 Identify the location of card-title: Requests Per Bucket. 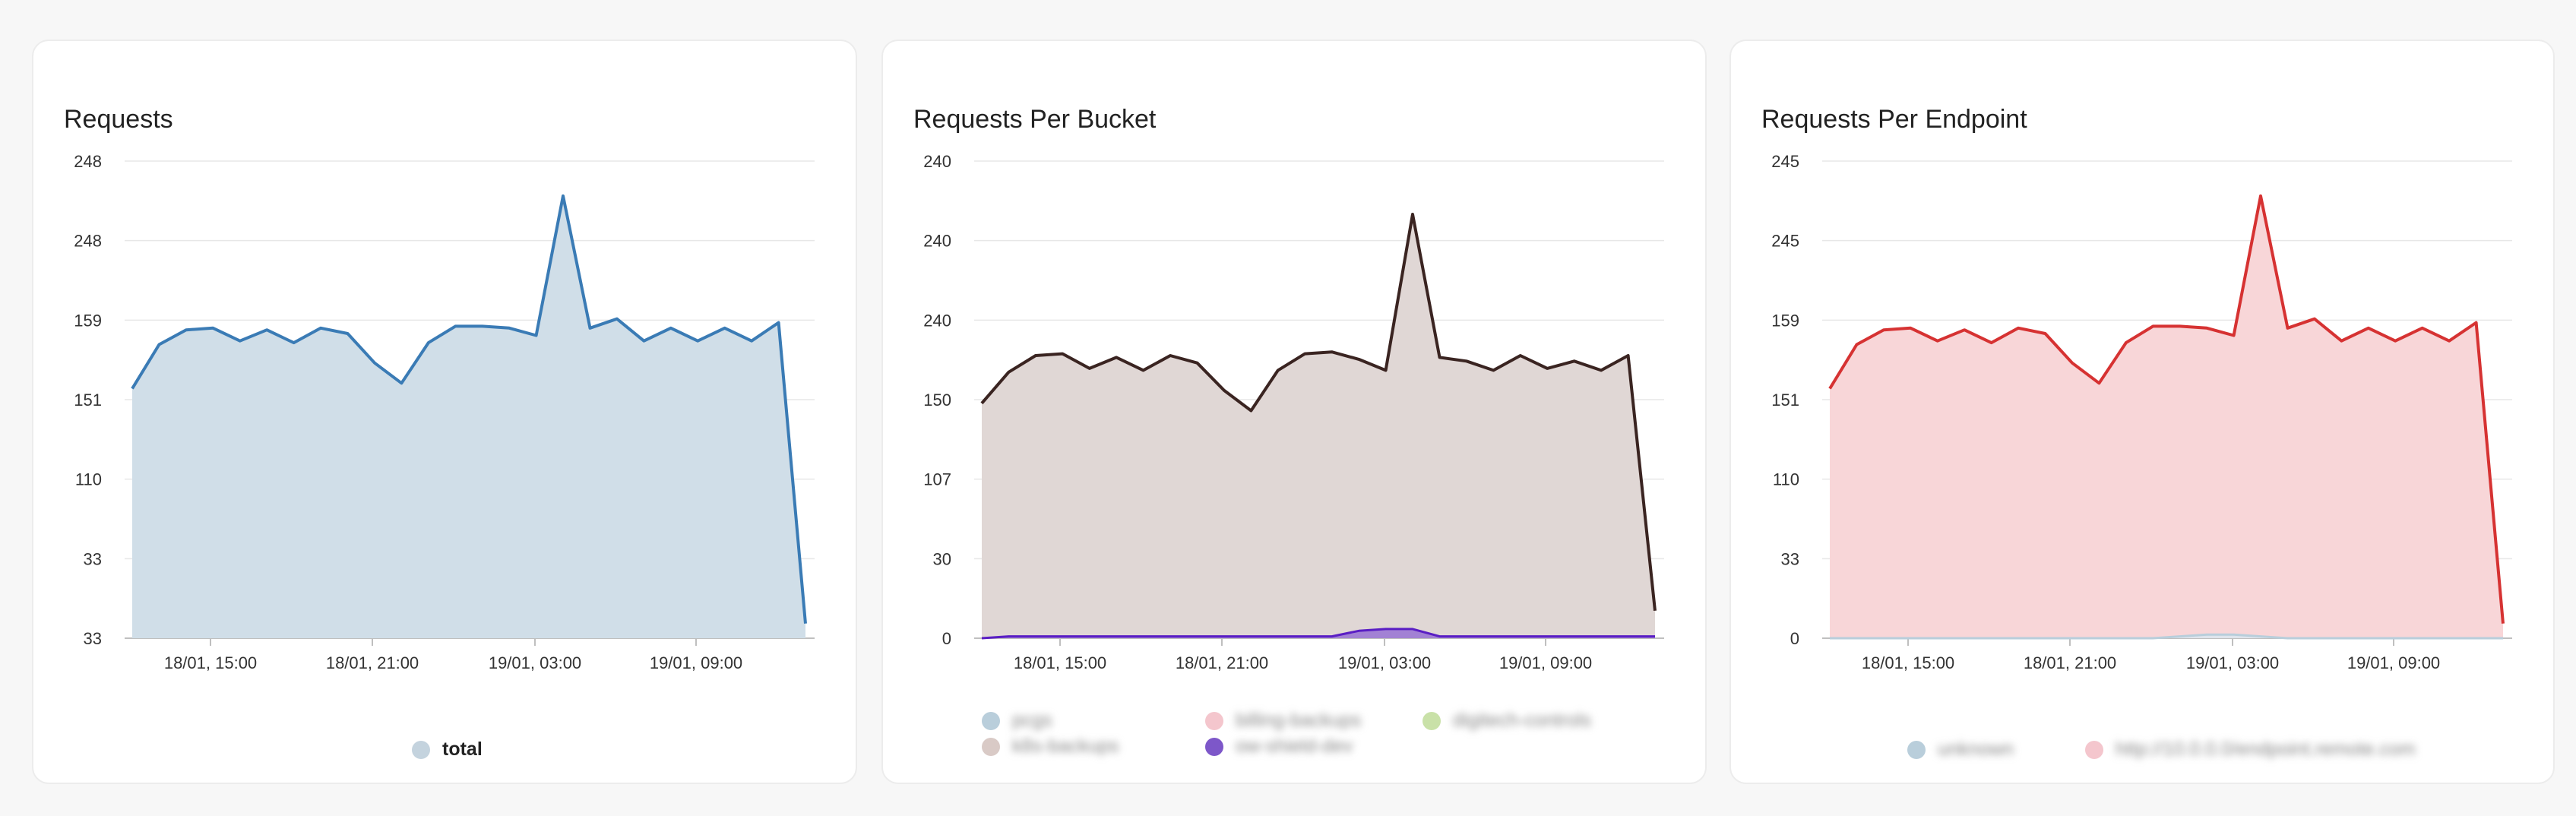
(1035, 119).